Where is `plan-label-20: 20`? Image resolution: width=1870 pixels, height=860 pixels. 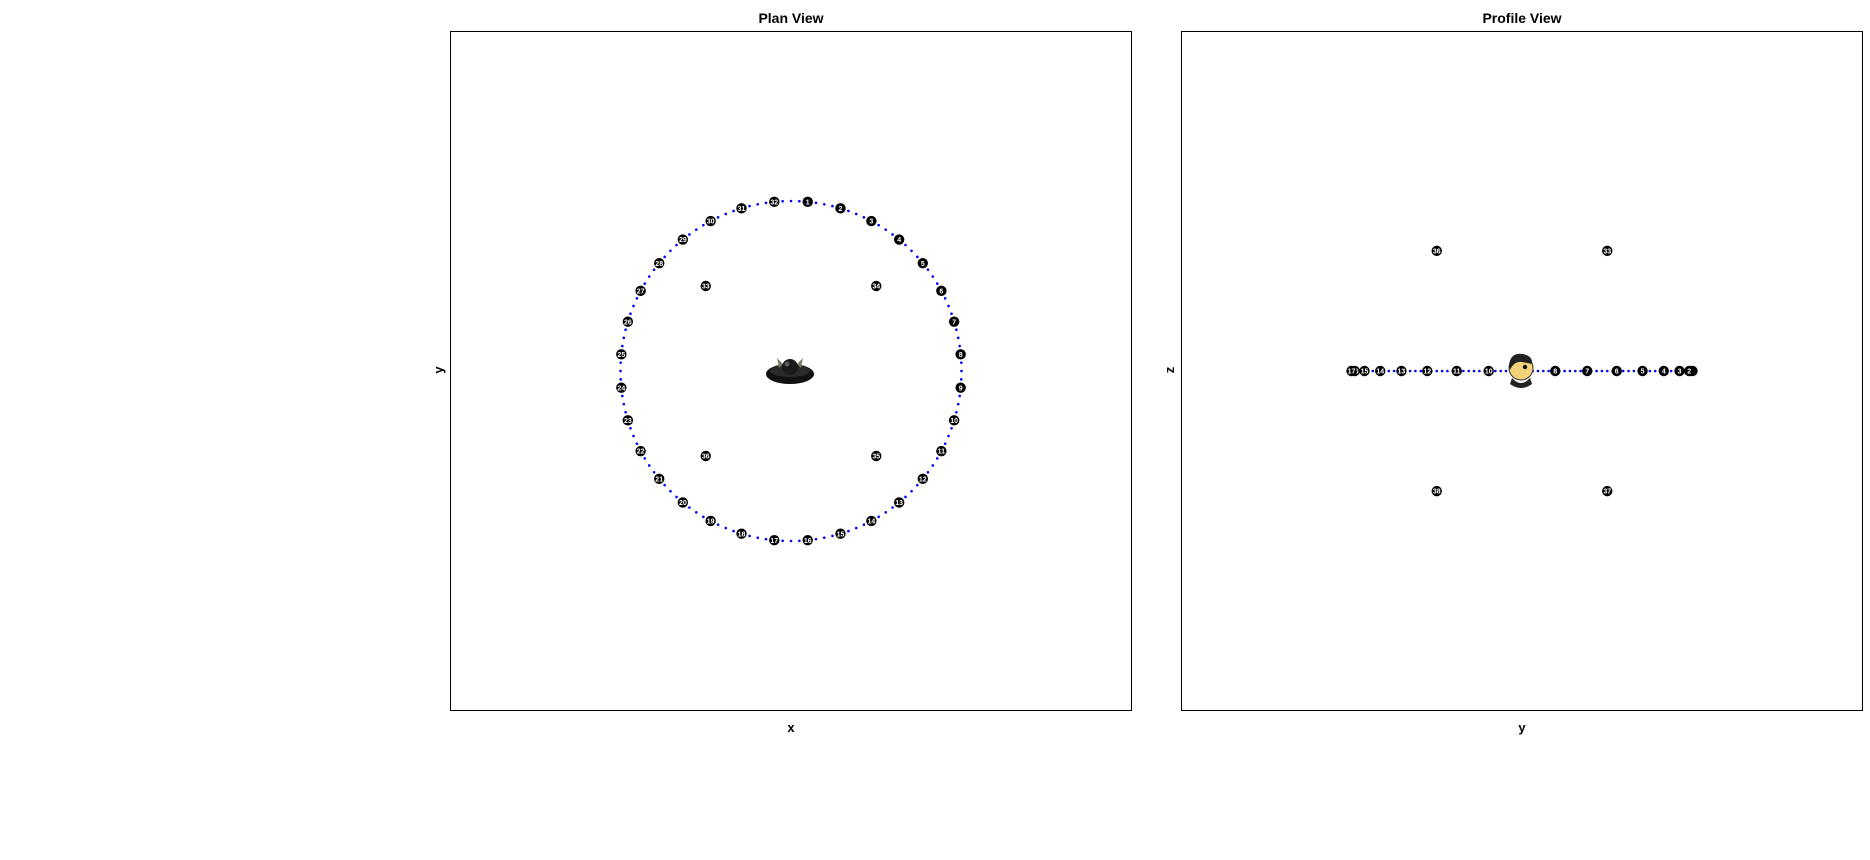
plan-label-20: 20 is located at coordinates (683, 503).